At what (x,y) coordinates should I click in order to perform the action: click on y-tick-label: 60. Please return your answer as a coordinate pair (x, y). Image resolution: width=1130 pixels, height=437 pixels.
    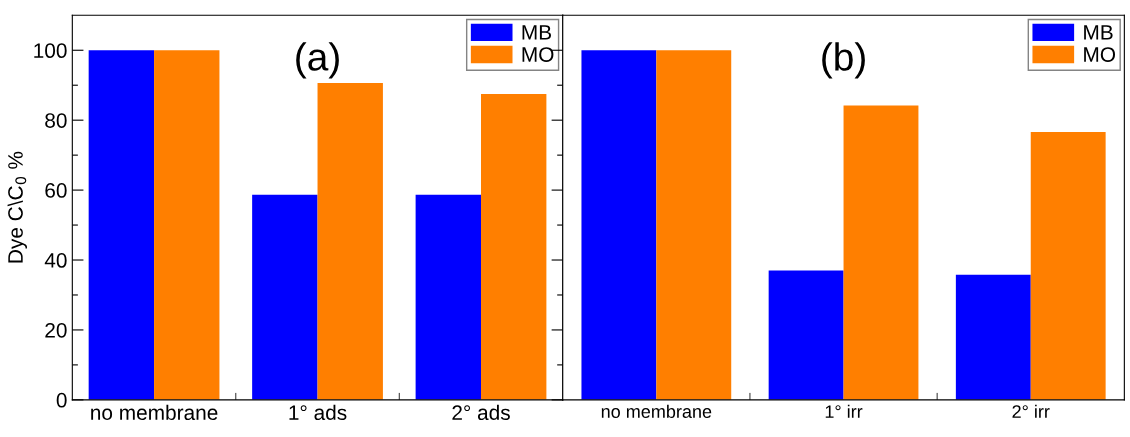
    Looking at the image, I should click on (56, 190).